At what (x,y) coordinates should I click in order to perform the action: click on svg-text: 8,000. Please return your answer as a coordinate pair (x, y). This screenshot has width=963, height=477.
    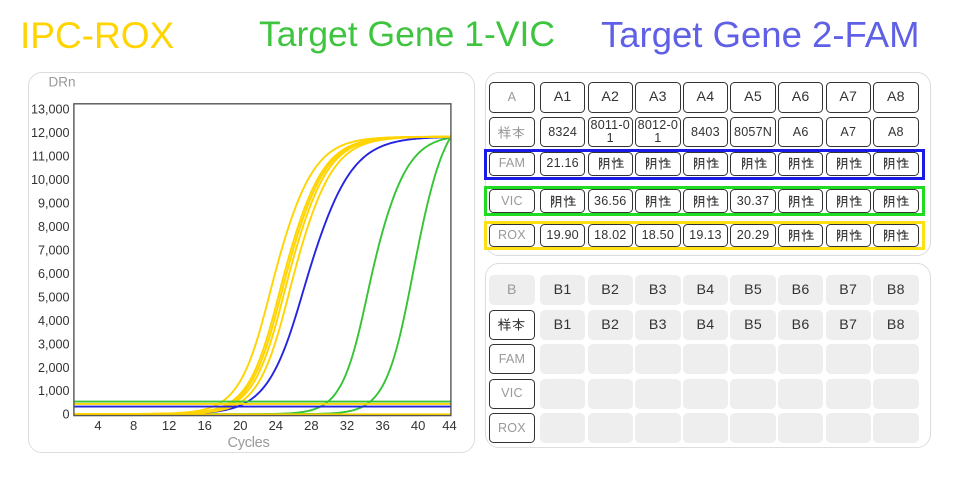
    Looking at the image, I should click on (53, 227).